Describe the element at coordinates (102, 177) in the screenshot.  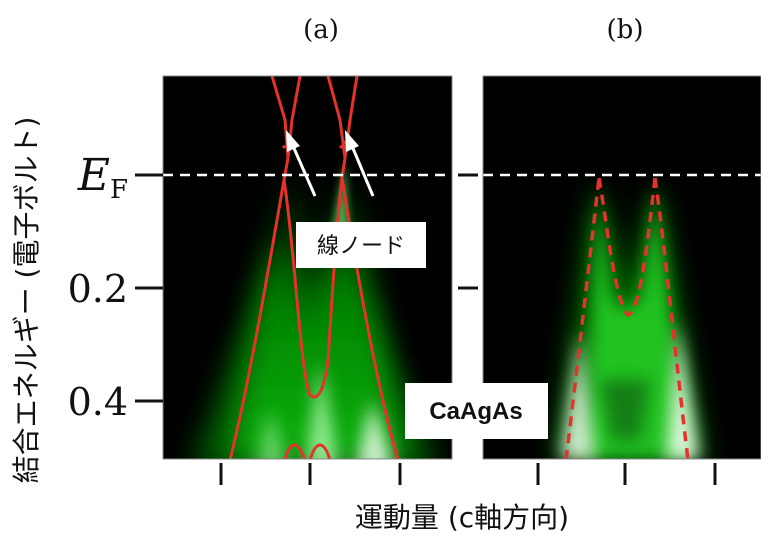
I see `ef-tick-label: EF` at that location.